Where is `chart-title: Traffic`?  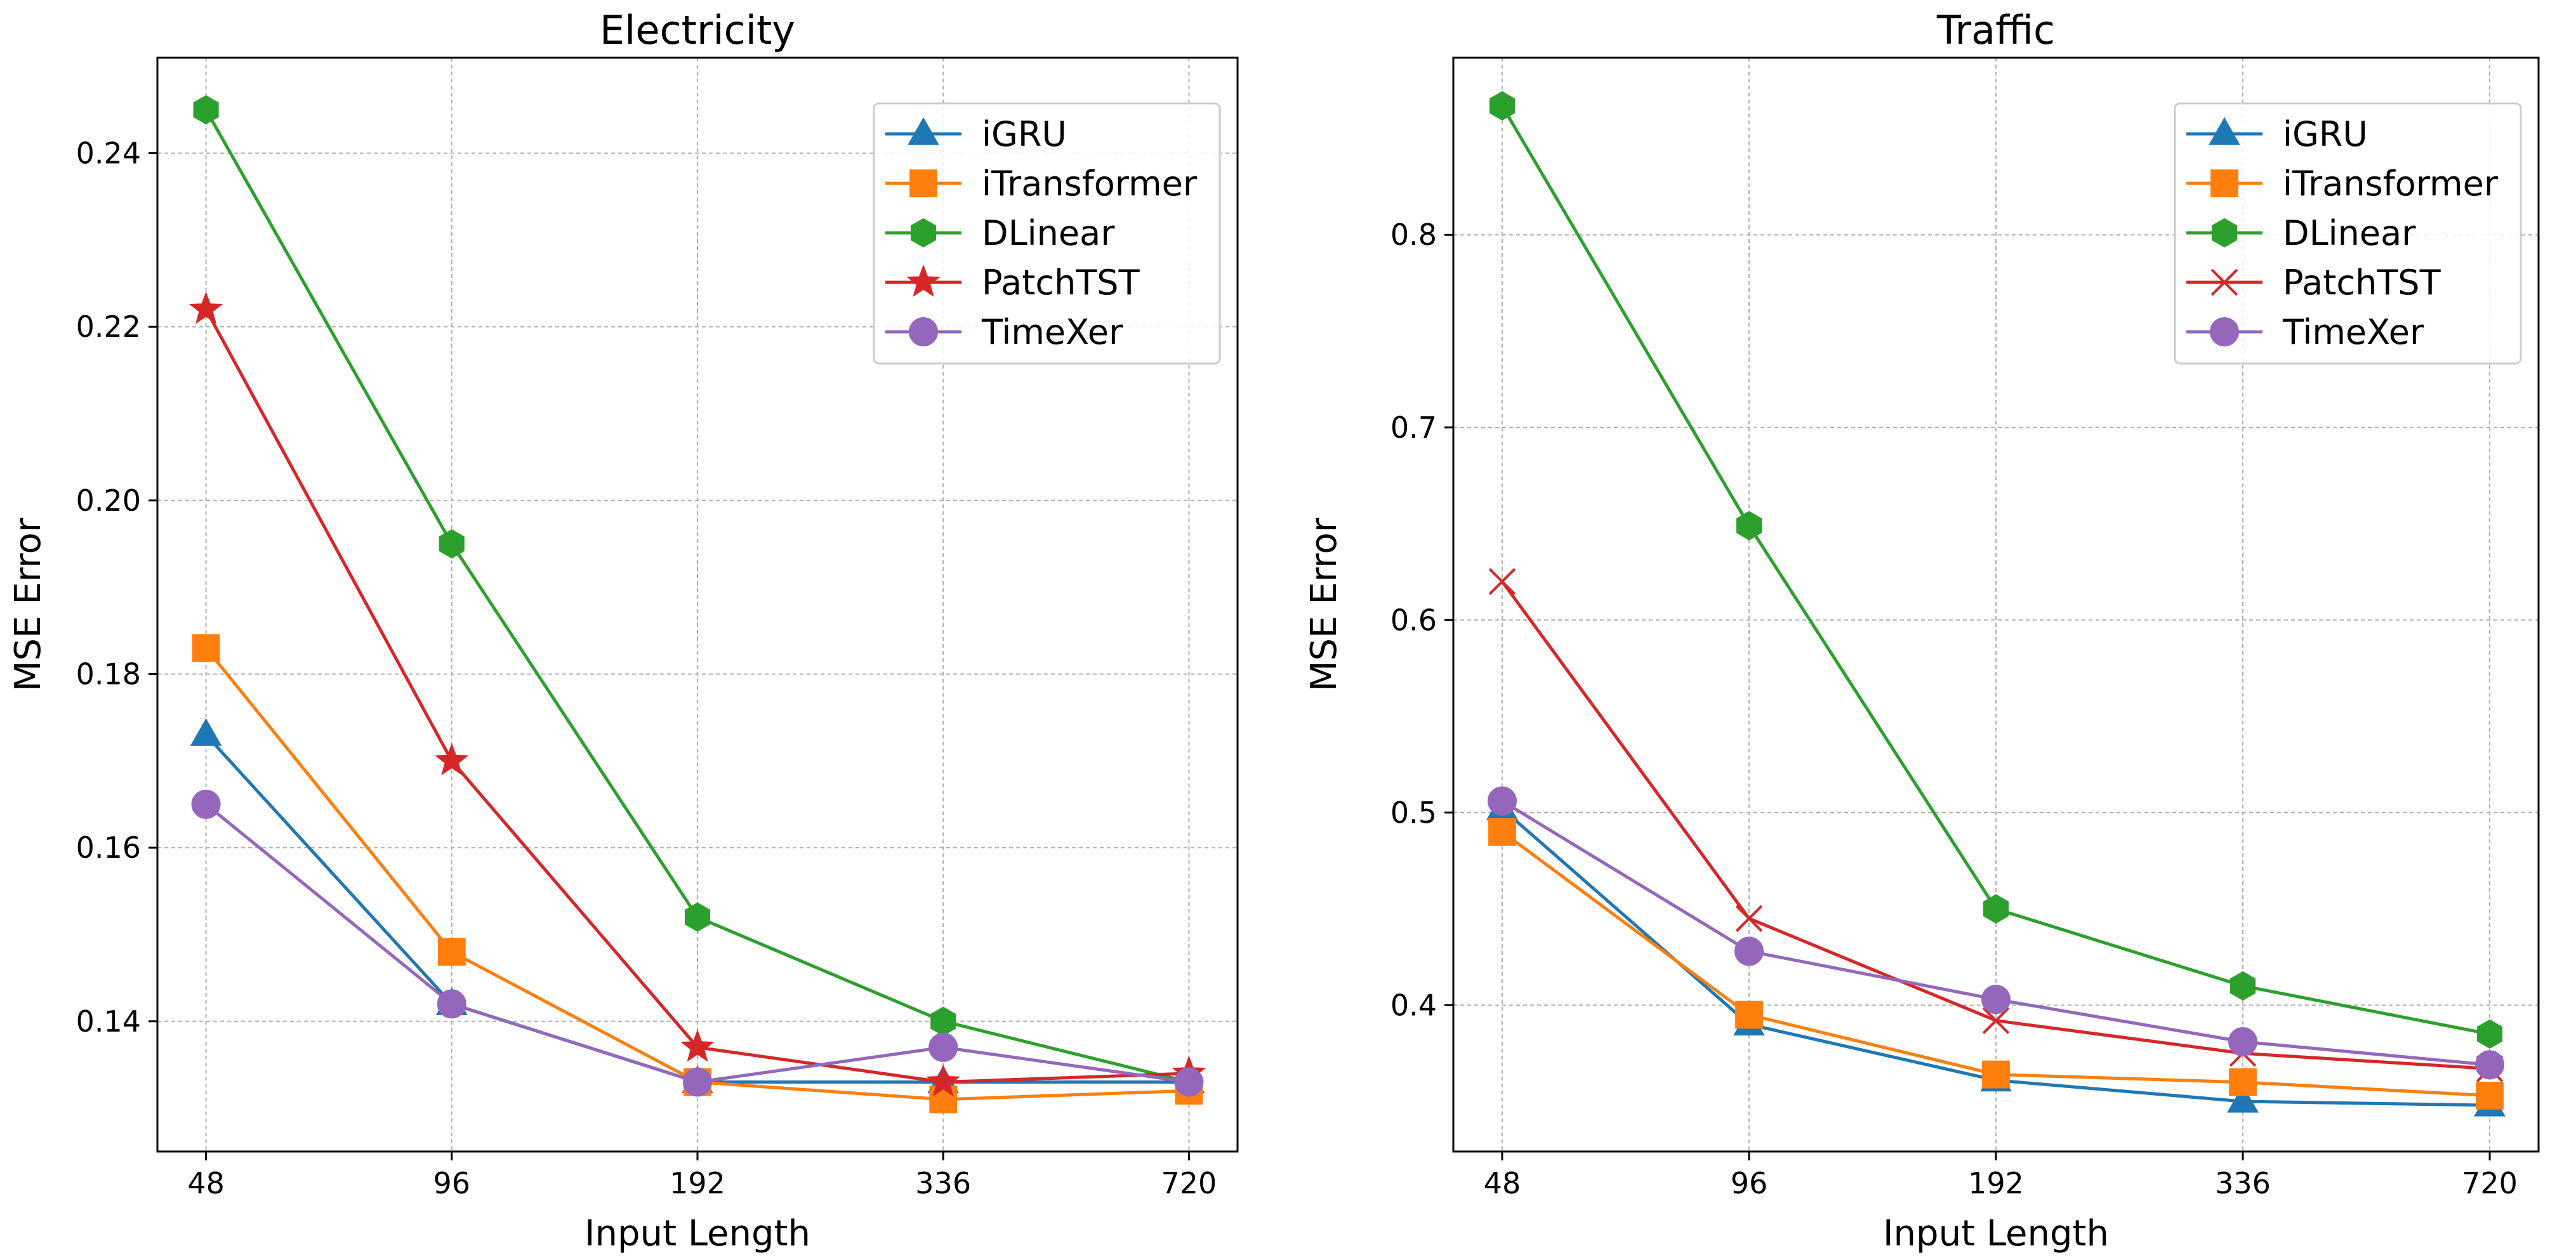 chart-title: Traffic is located at coordinates (1996, 30).